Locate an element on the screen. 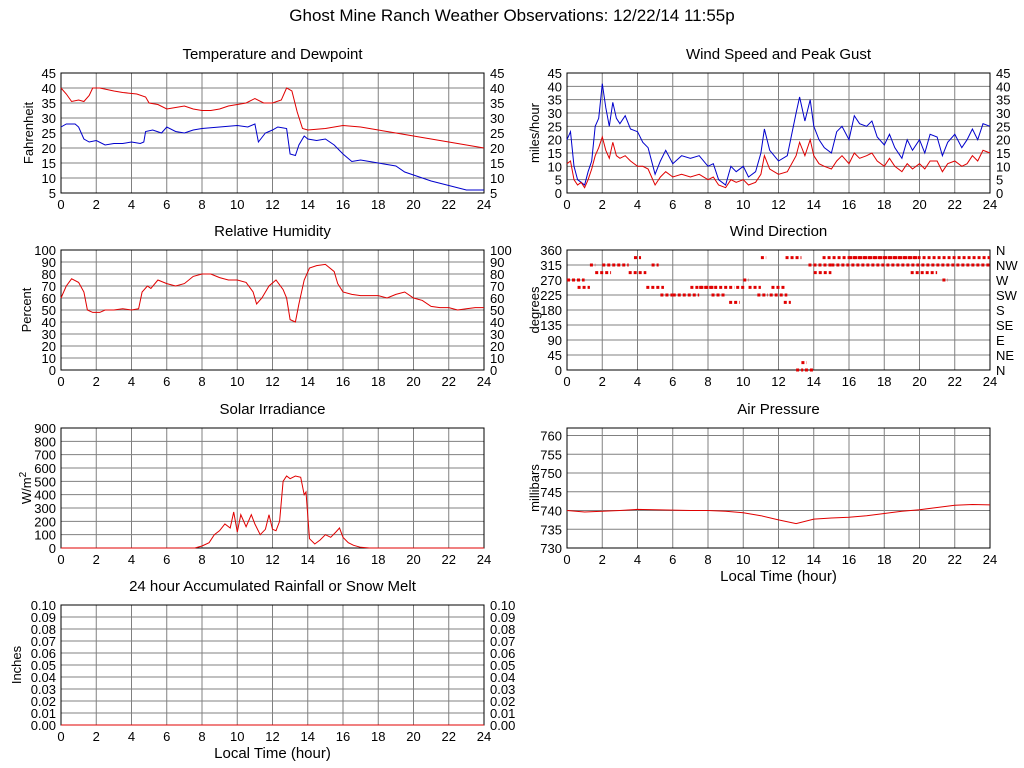  right-tick-label: NW is located at coordinates (1007, 265).